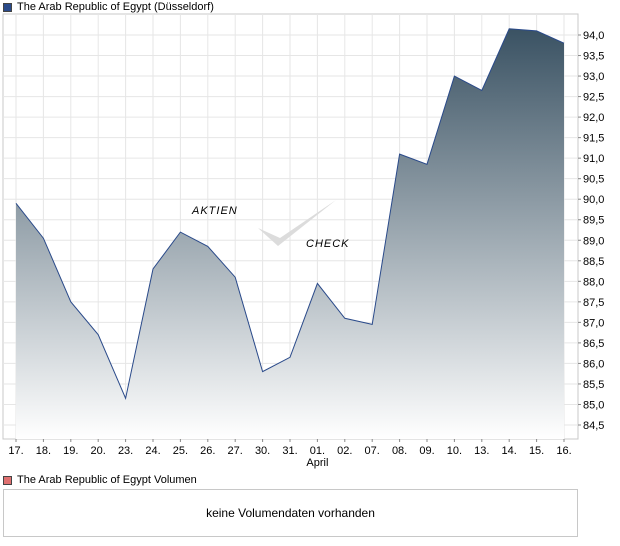 This screenshot has width=620, height=546. What do you see at coordinates (593, 77) in the screenshot?
I see `y-tick-label: 93,0` at bounding box center [593, 77].